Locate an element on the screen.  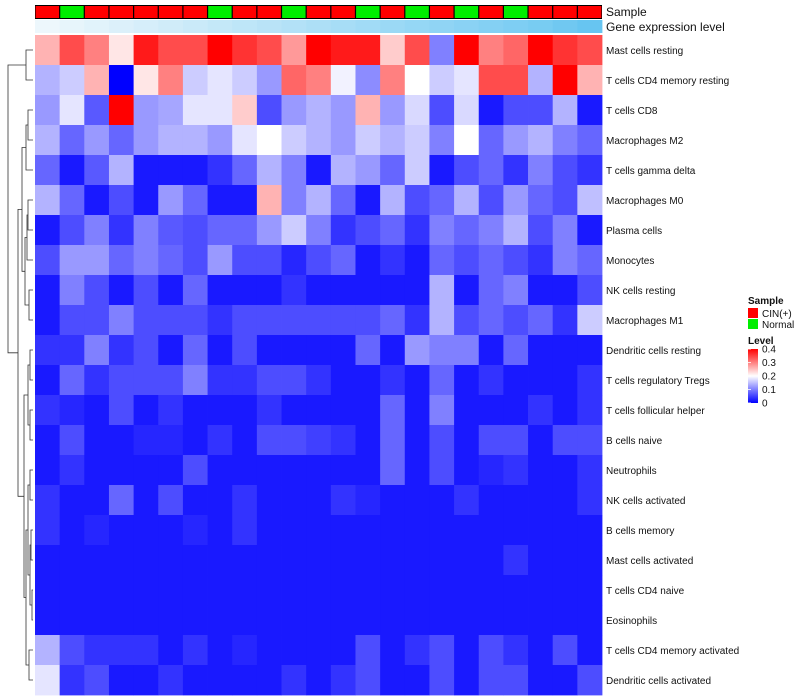
row-label: T cells CD4 naive is located at coordinates (645, 591).